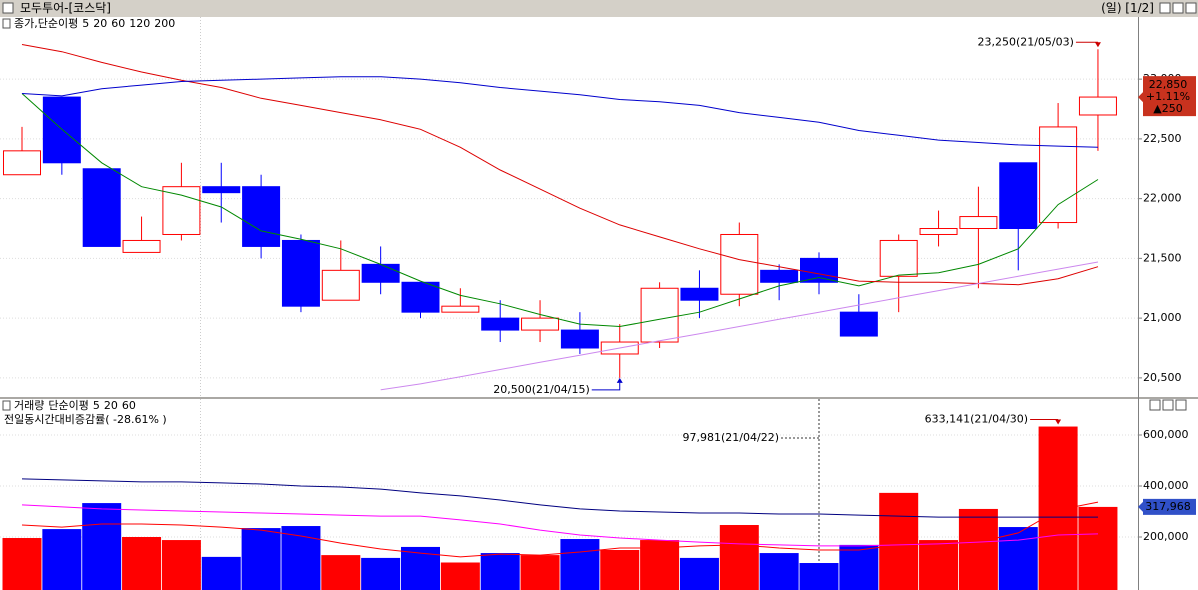  I want to click on y-tick-label: 400,000, so click(1166, 485).